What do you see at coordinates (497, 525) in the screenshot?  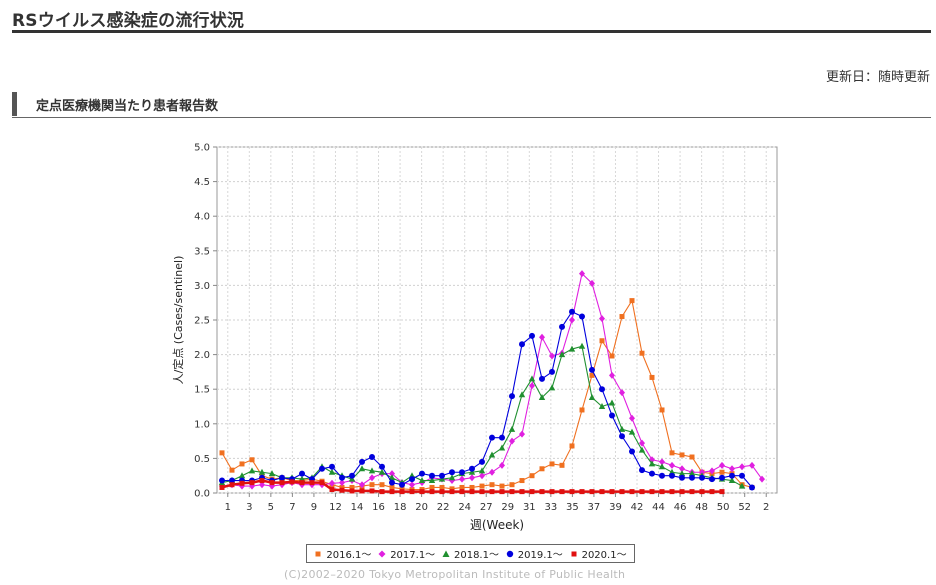 I see `x-axis-label: 週(Week)` at bounding box center [497, 525].